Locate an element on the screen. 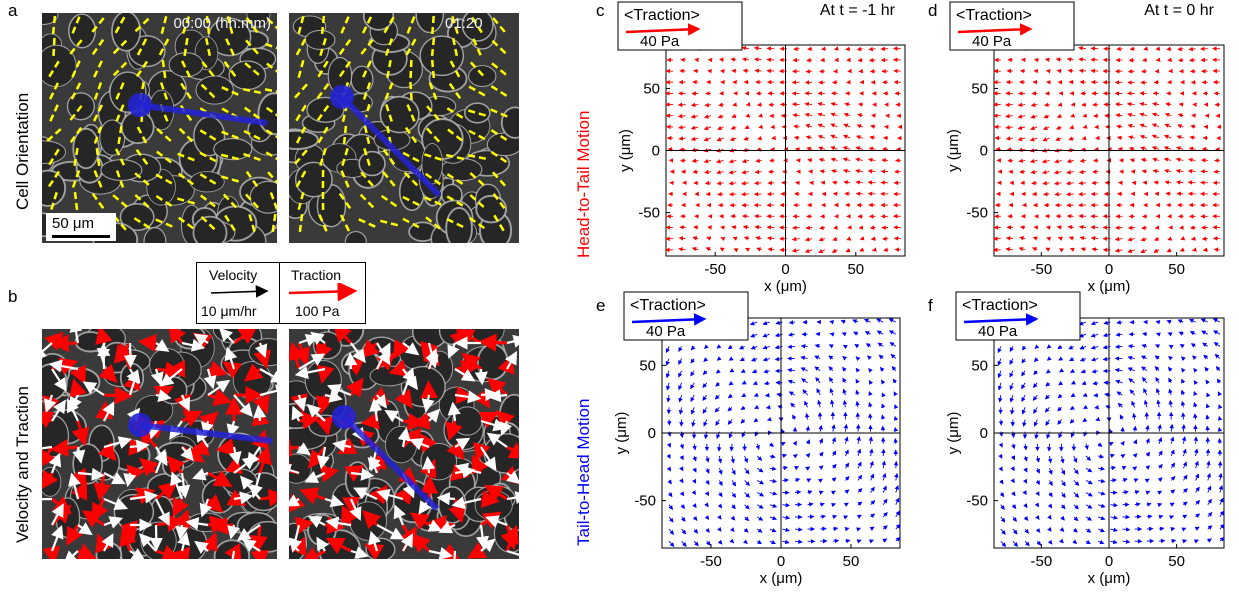 This screenshot has height=600, width=1239. legend-traction-scale: 100 Pa is located at coordinates (317, 311).